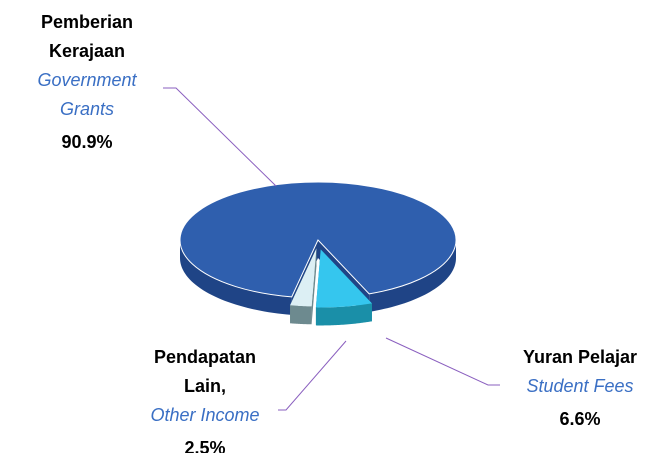  Describe the element at coordinates (205, 371) in the screenshot. I see `category-label: Pendapatan Lain,` at that location.